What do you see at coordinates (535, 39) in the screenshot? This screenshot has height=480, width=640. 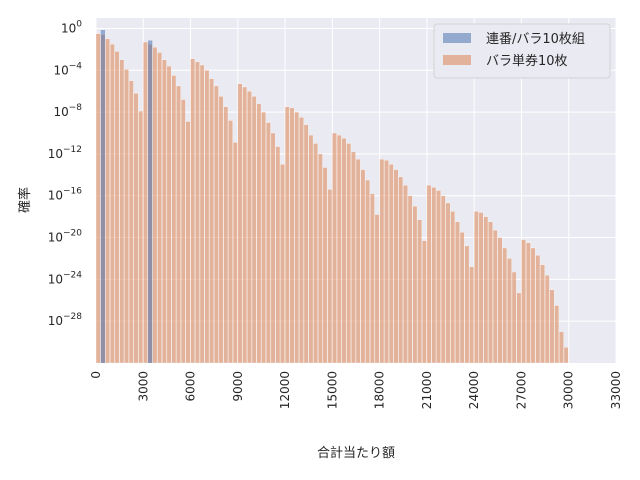 I see `legend-label-renban: 連番/バラ10枚組` at bounding box center [535, 39].